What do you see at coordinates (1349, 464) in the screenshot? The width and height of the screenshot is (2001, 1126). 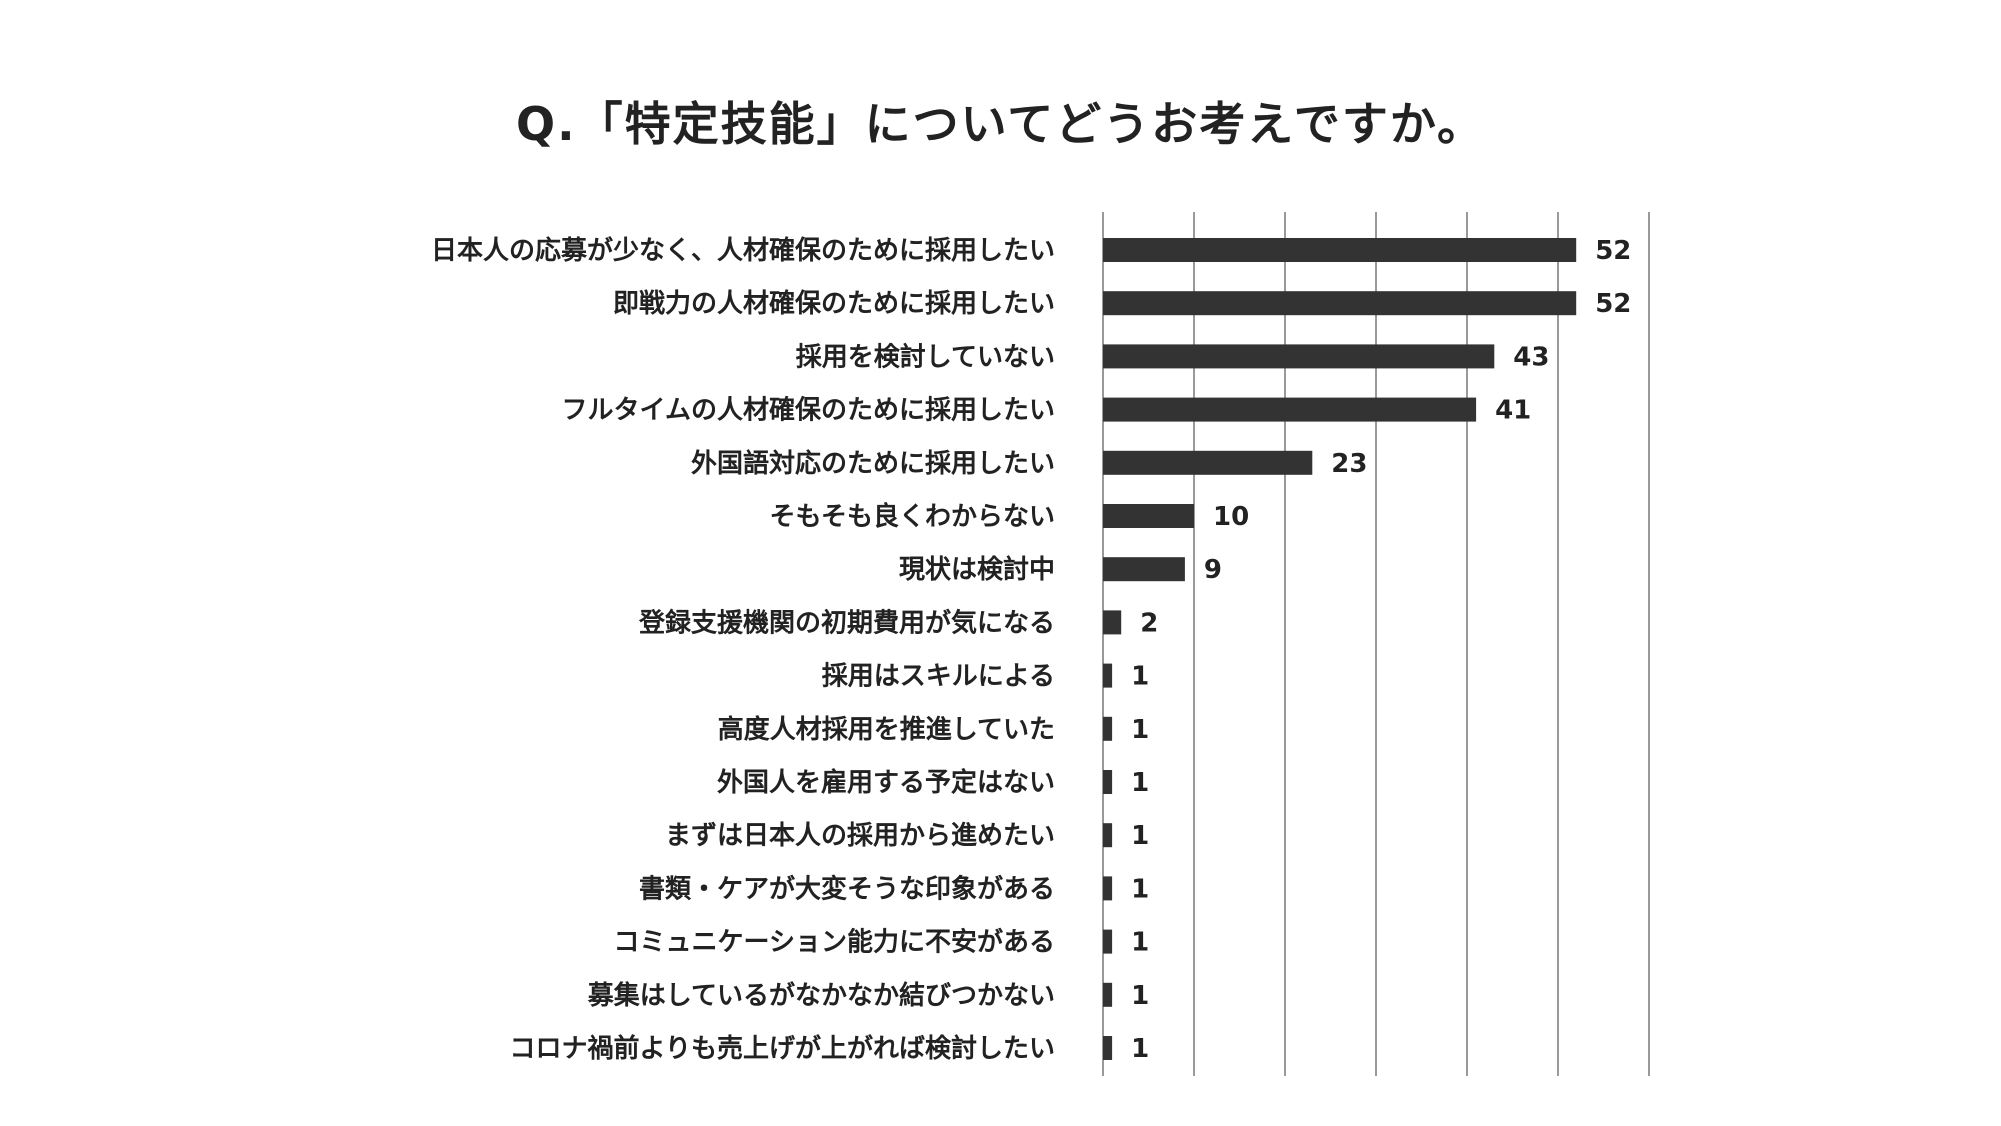 I see `value-label: 23` at bounding box center [1349, 464].